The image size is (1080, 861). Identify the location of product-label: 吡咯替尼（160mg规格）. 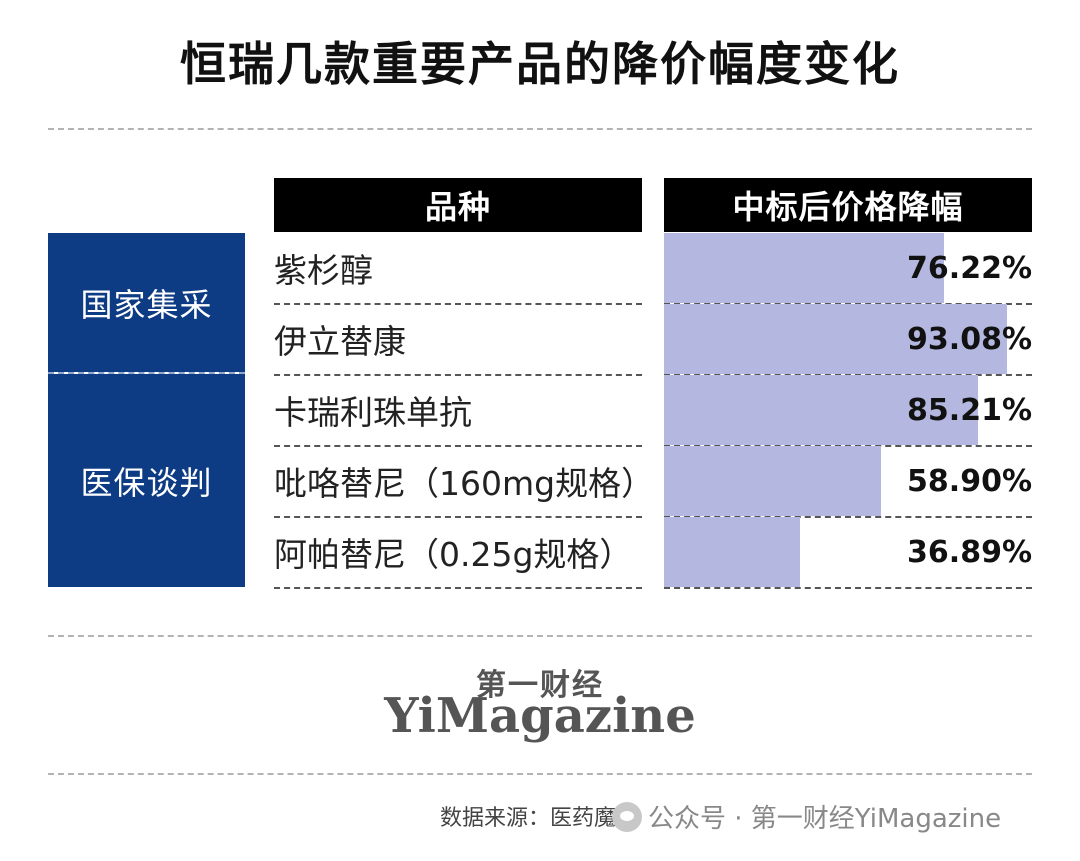
(464, 483).